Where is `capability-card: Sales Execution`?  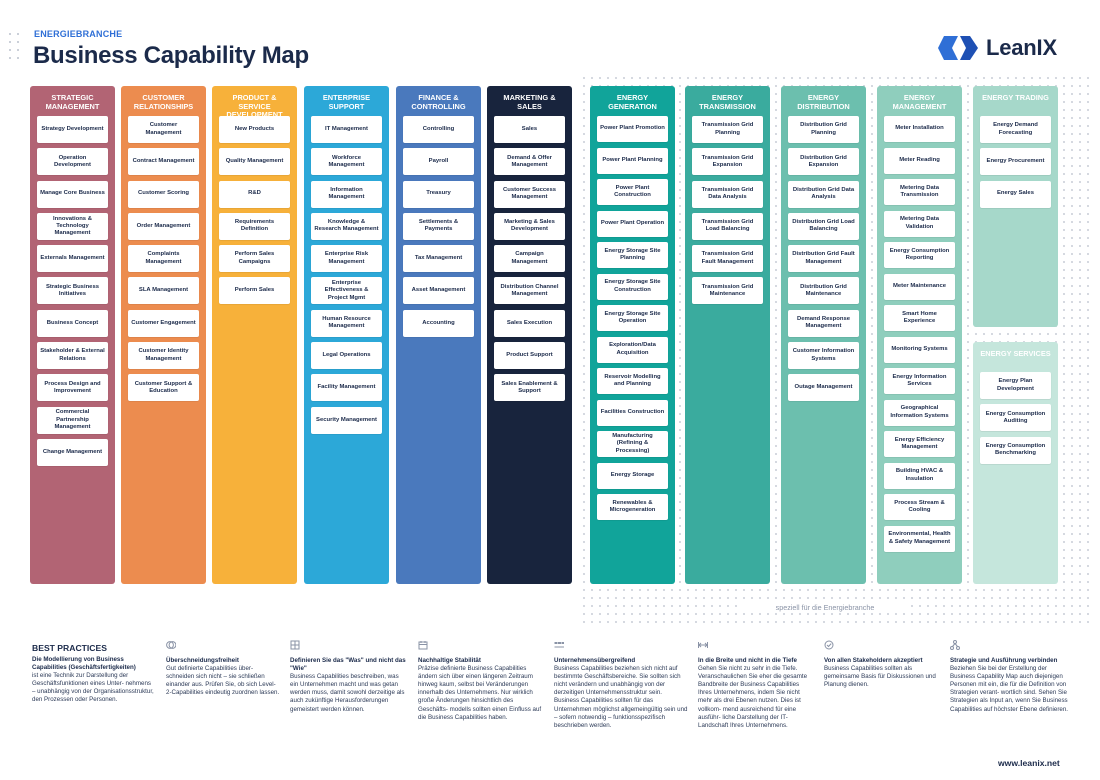
capability-card: Sales Execution is located at coordinates (529, 323).